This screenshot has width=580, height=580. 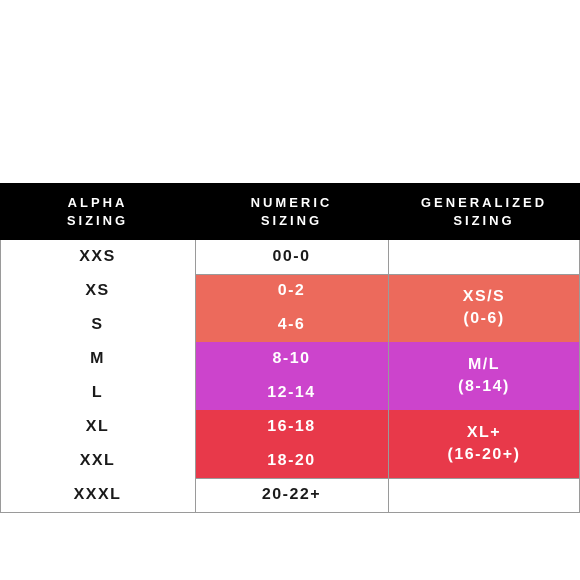 What do you see at coordinates (97, 392) in the screenshot?
I see `alpha-size: L` at bounding box center [97, 392].